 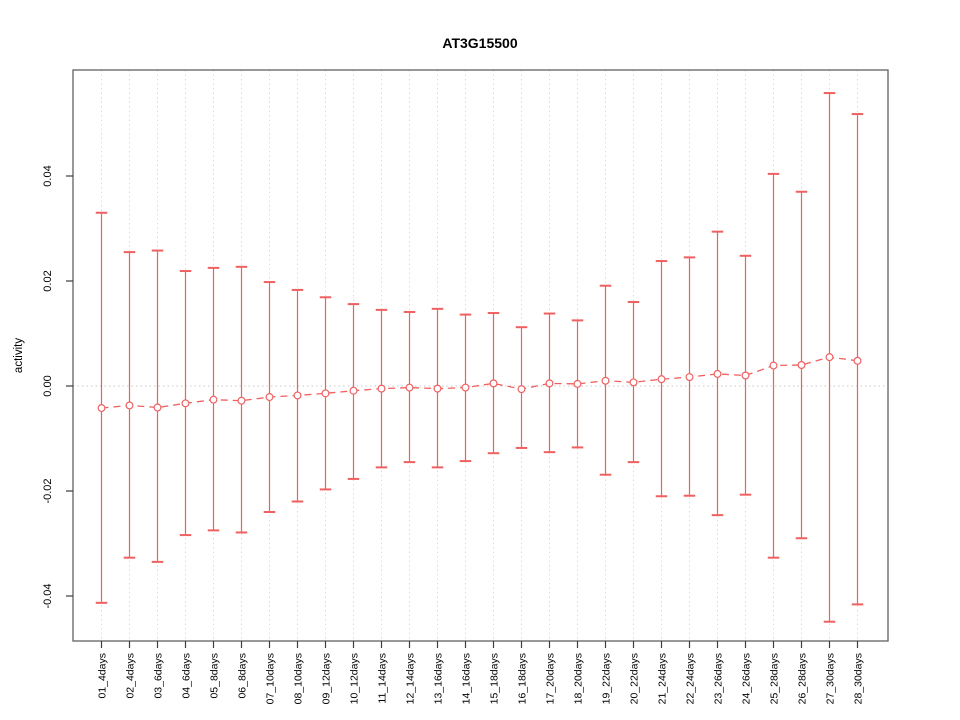 I want to click on x-tick-label: 12_14days, so click(x=410, y=678).